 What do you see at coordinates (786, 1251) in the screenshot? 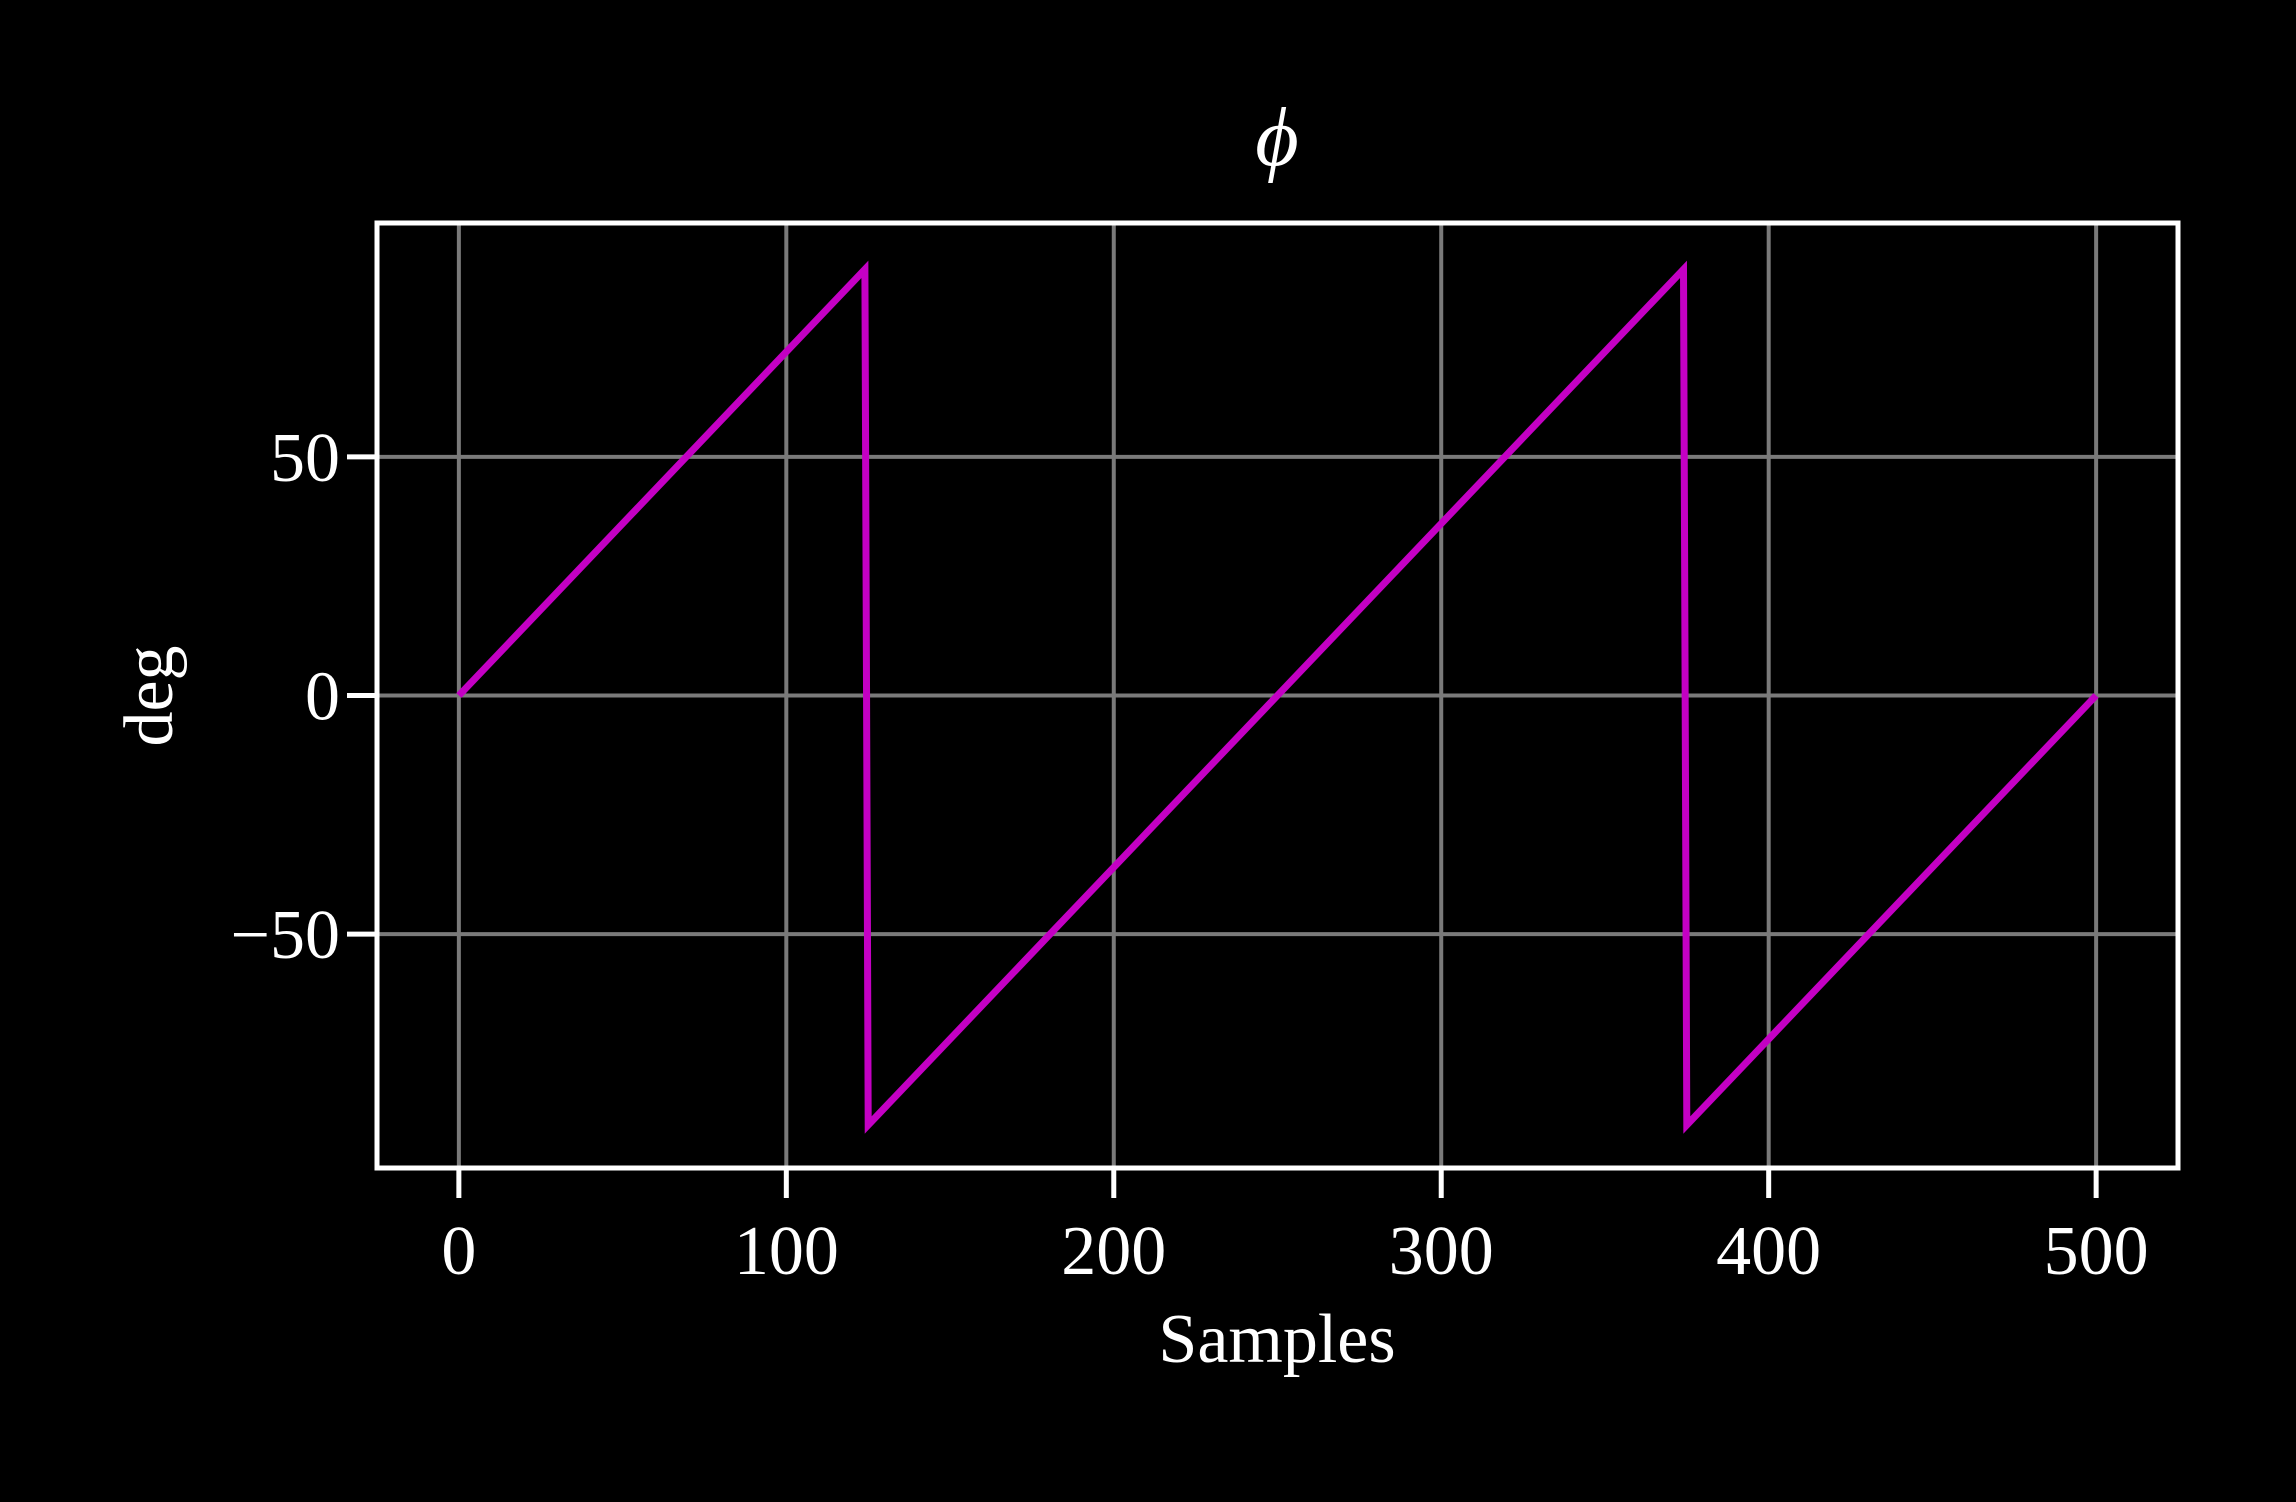
I see `x-tick-label: 100` at bounding box center [786, 1251].